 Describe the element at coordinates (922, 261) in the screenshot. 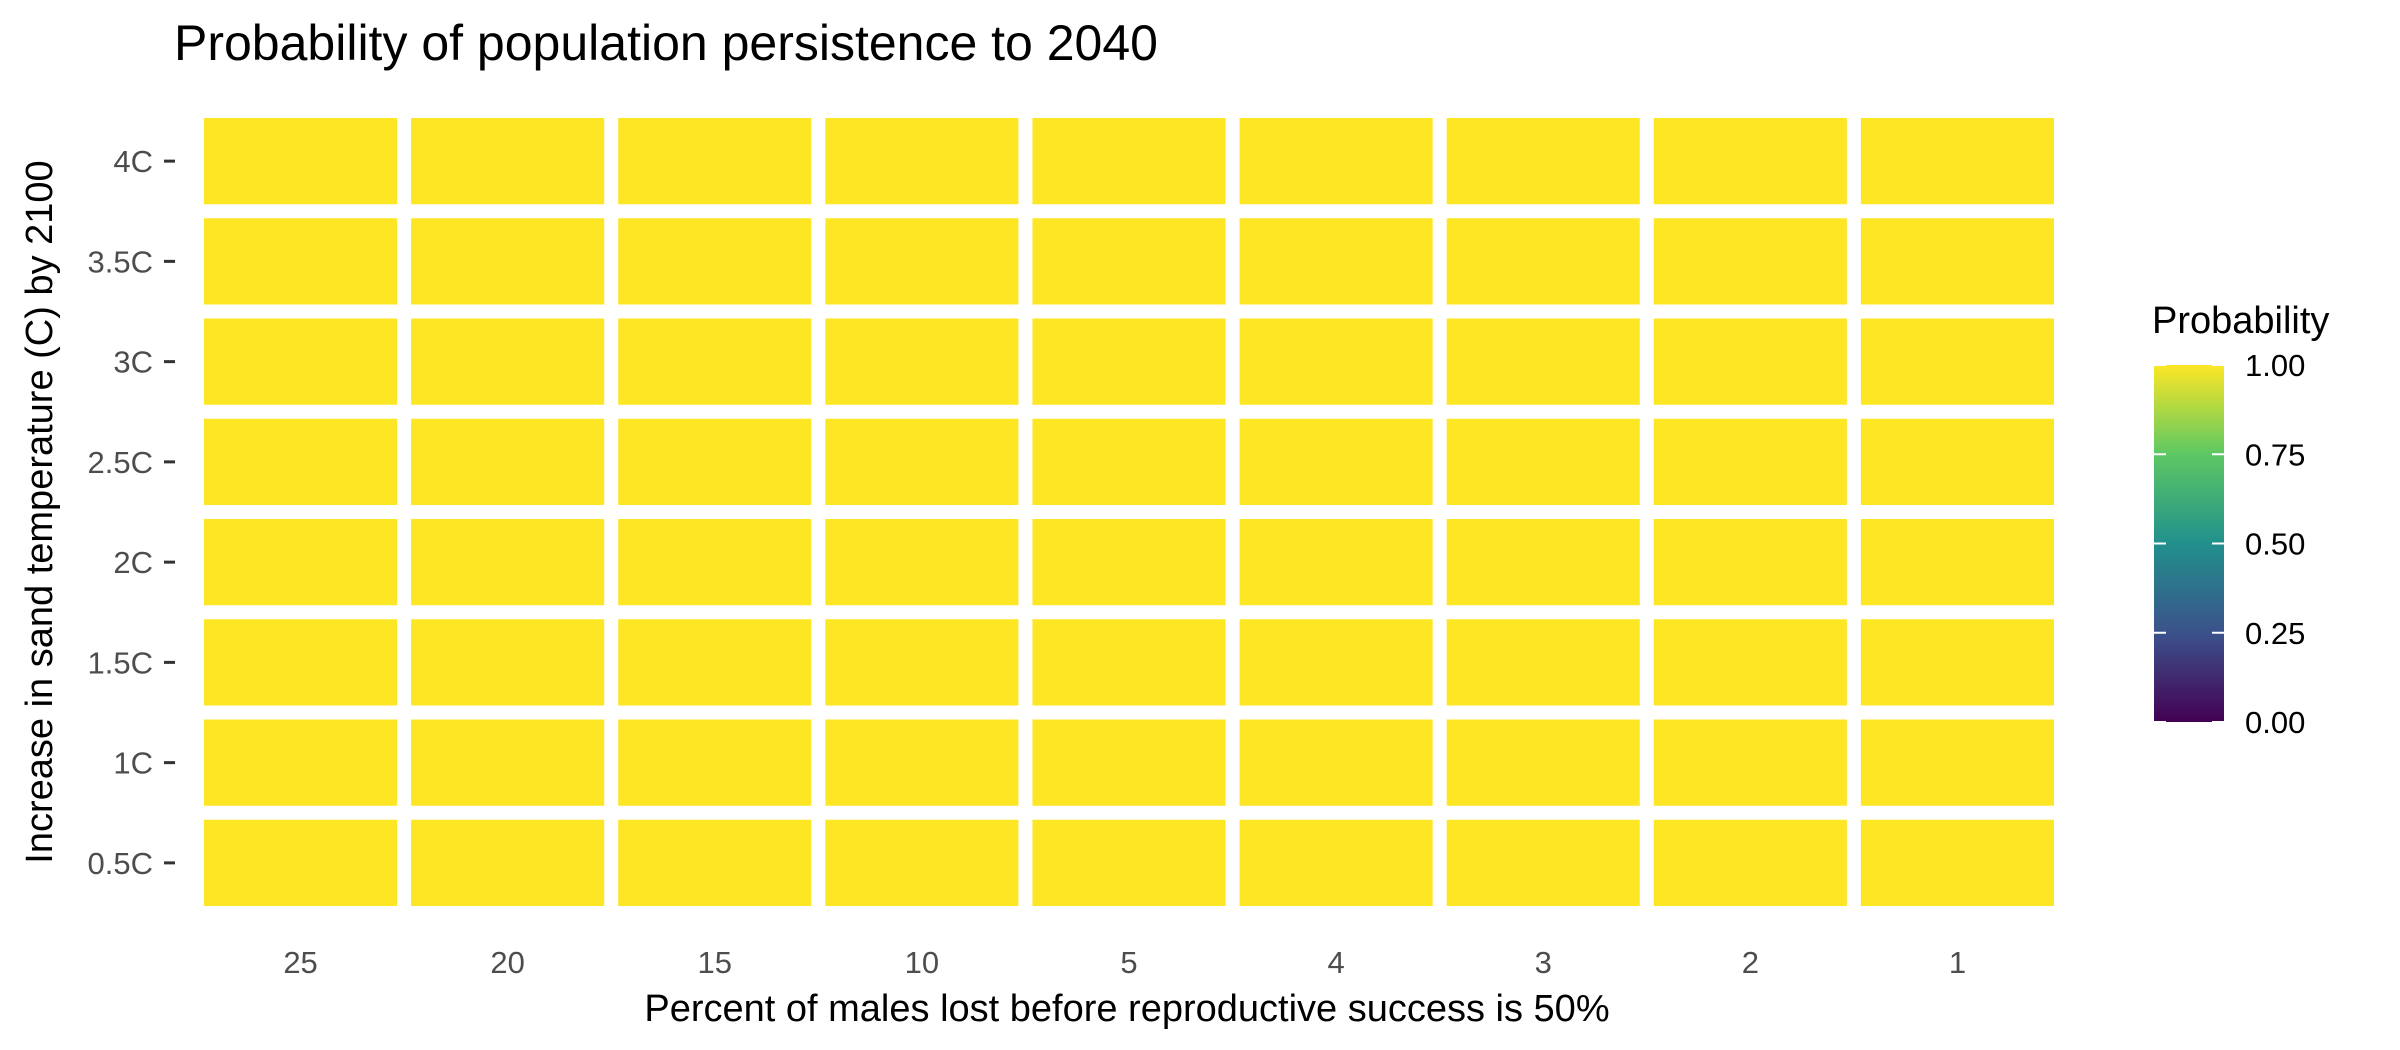

I see `heatmap-cell-3.5C-10` at that location.